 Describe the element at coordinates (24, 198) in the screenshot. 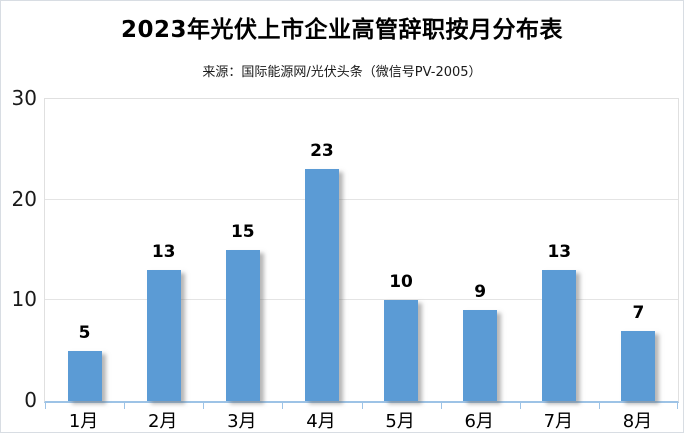

I see `y-axis-label: 20` at that location.